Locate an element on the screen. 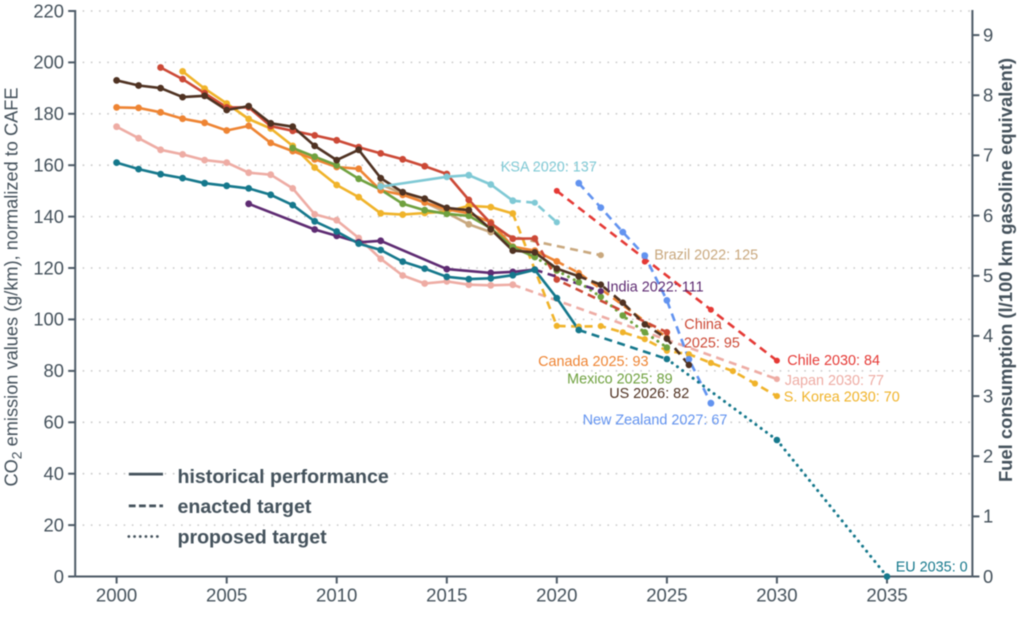 Image resolution: width=1024 pixels, height=639 pixels. svg-text: S. Korea 2030: 70 is located at coordinates (842, 398).